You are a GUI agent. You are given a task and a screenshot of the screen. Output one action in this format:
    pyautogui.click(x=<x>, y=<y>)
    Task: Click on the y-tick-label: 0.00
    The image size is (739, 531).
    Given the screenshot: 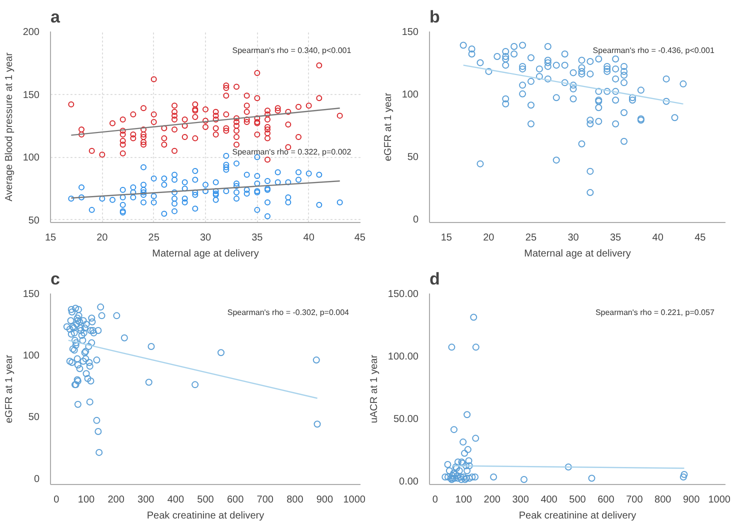 What is the action you would take?
    pyautogui.click(x=409, y=482)
    